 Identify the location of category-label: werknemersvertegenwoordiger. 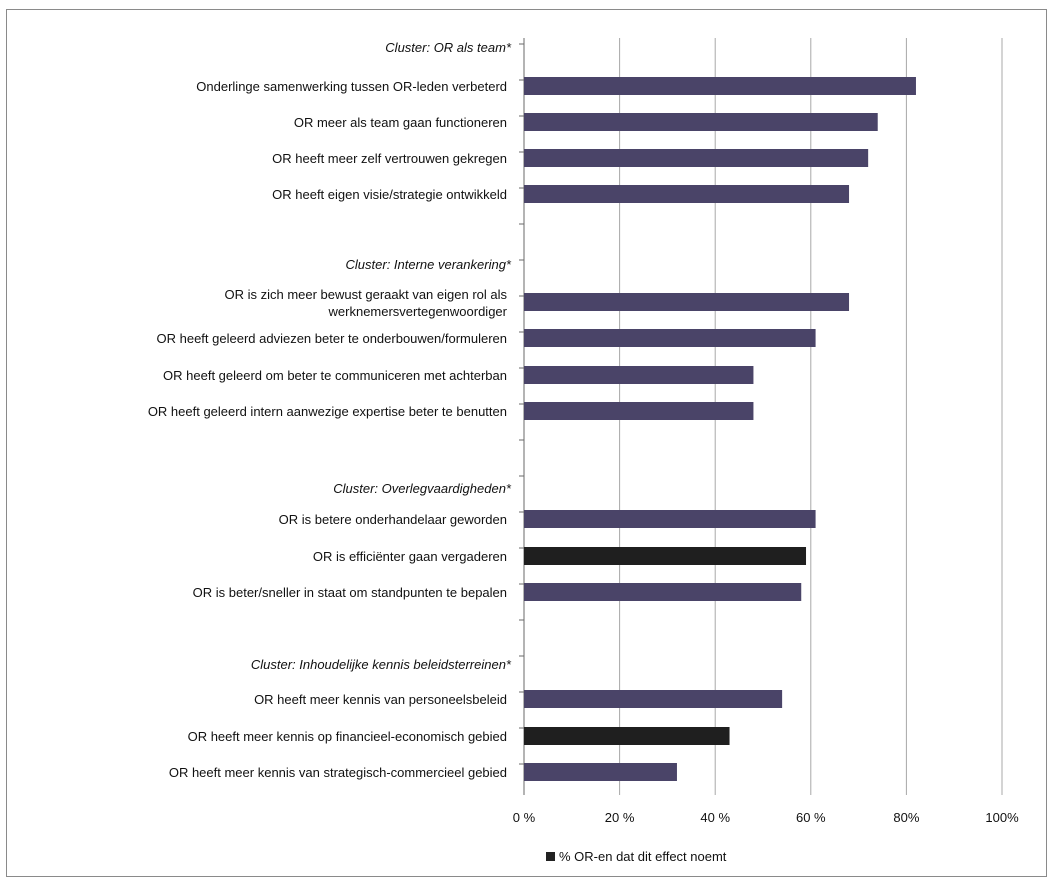
(418, 311).